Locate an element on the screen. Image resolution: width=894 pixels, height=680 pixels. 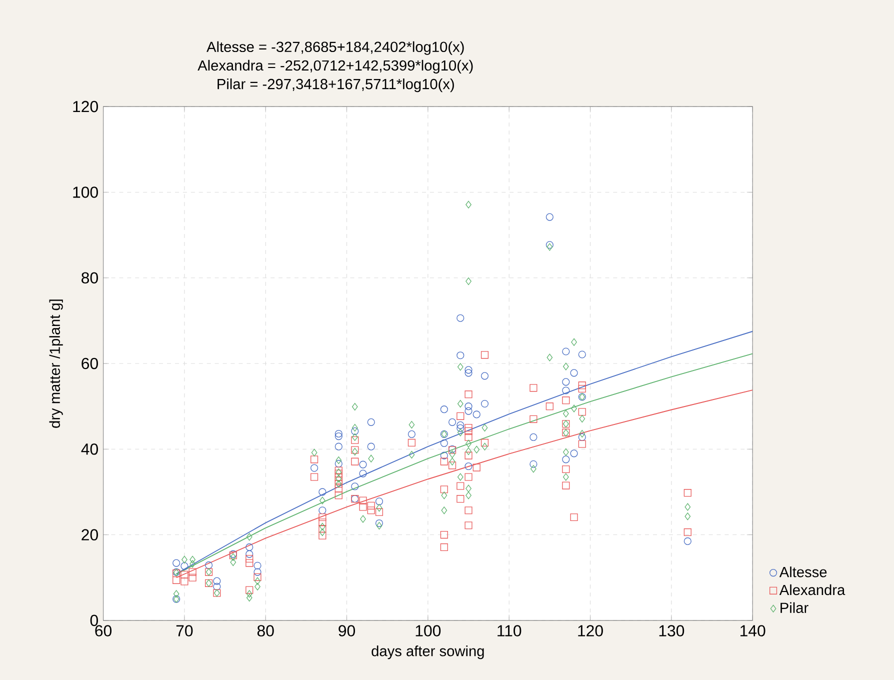
x-tick-label: 60 is located at coordinates (103, 630).